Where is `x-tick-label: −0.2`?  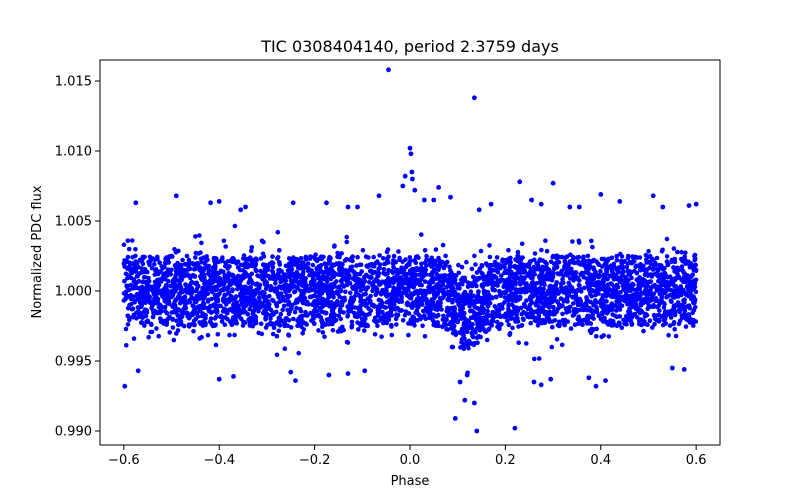 x-tick-label: −0.2 is located at coordinates (315, 460).